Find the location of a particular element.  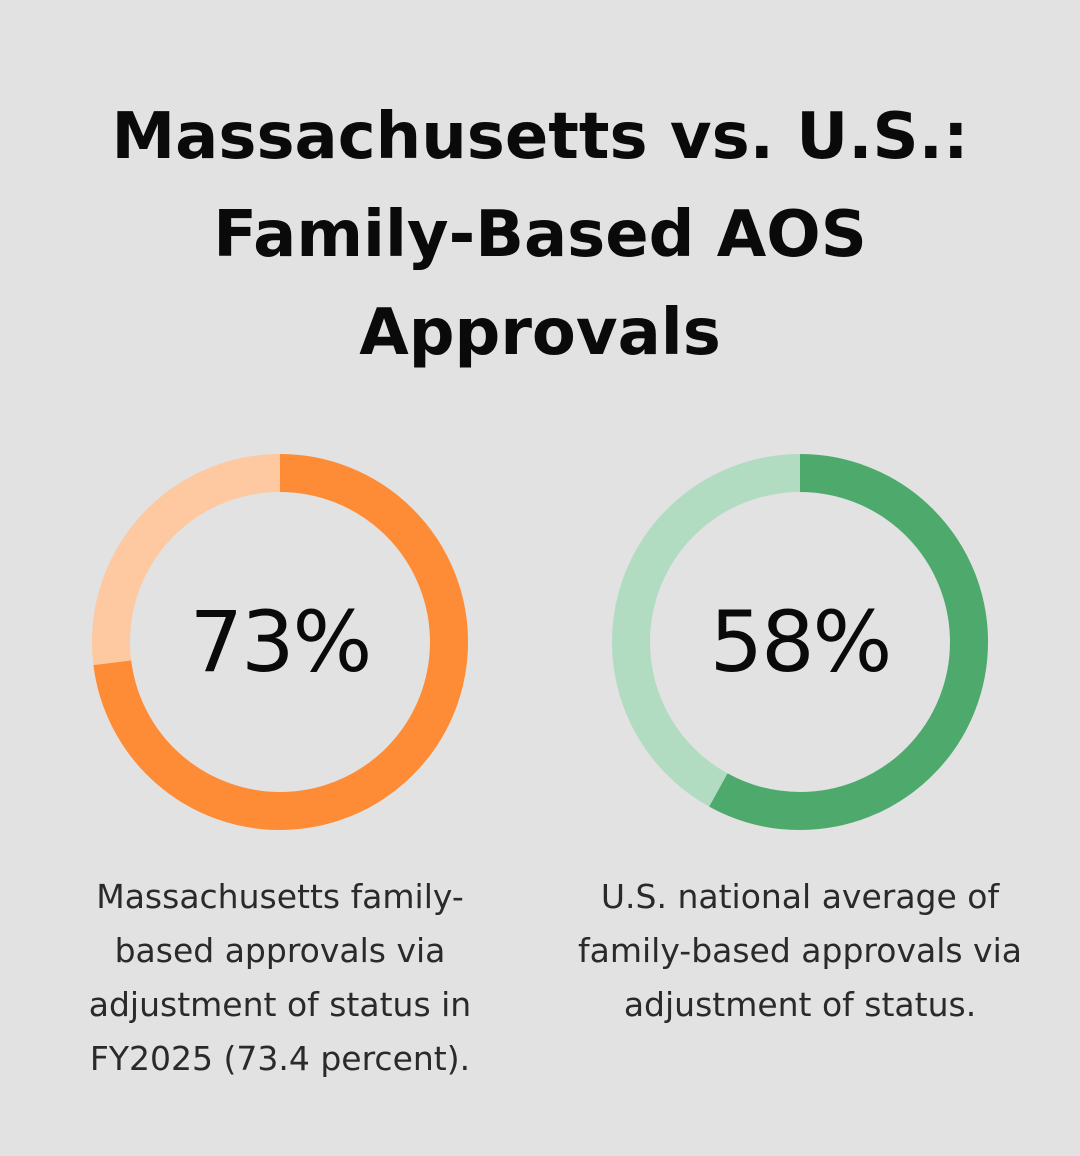

massachusetts-percent-value: 73% is located at coordinates (281, 642).